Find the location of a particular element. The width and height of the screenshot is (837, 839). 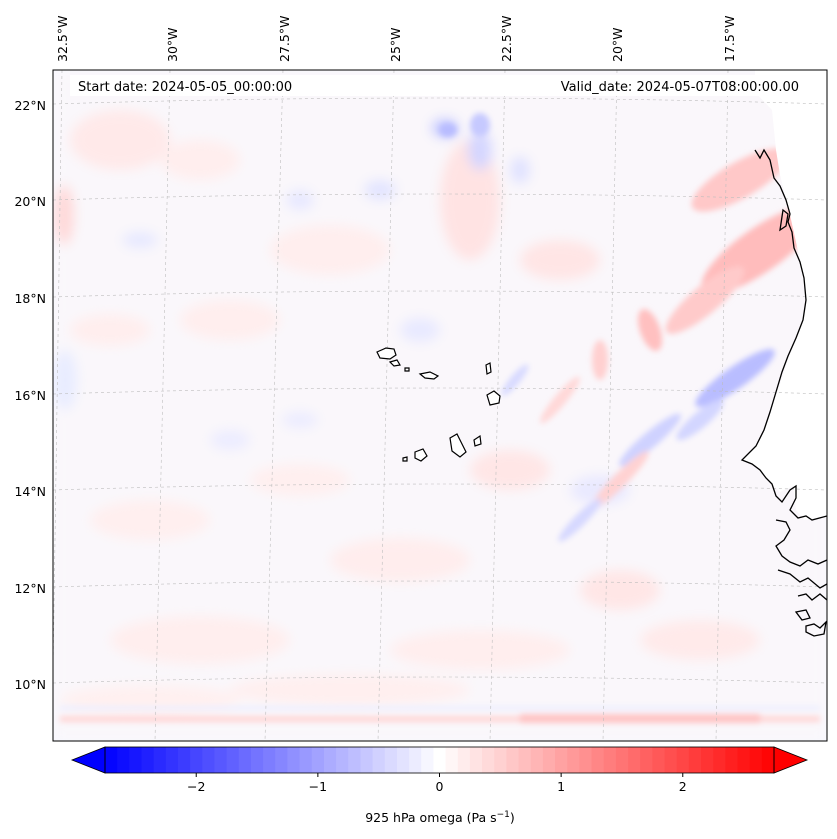

island-santiago is located at coordinates (458, 445).